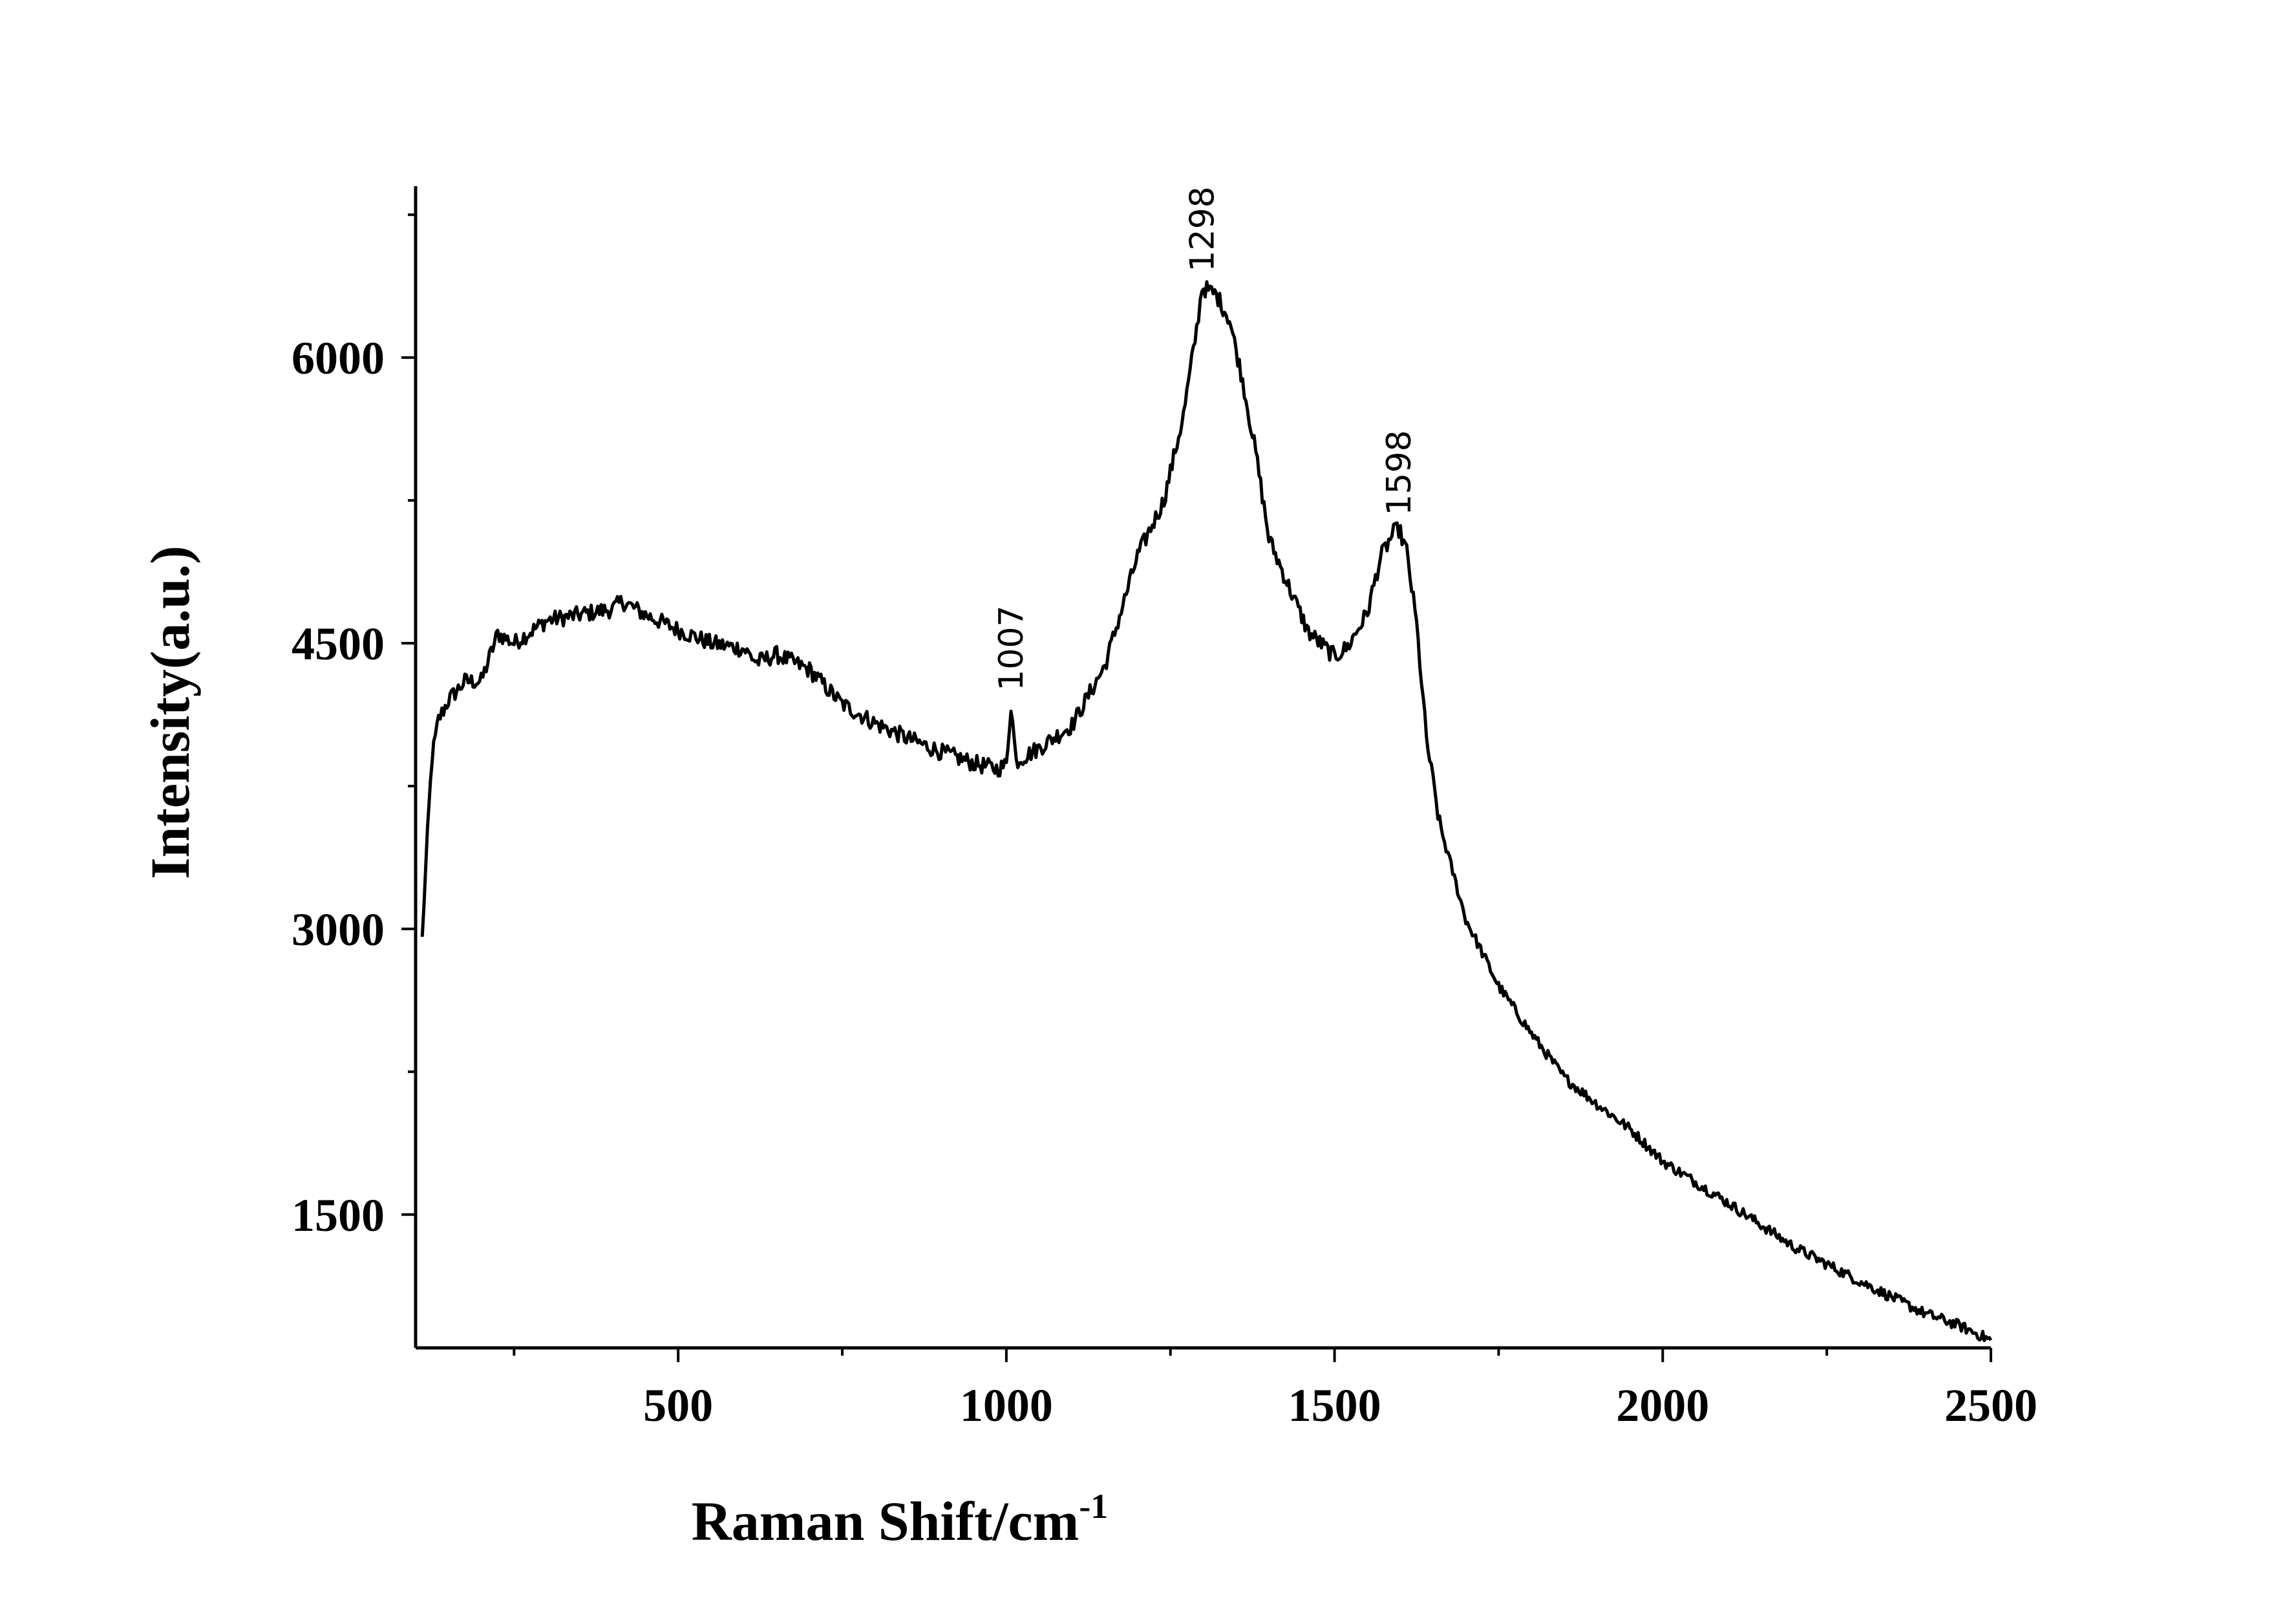  I want to click on x-tick-label: 500, so click(678, 1406).